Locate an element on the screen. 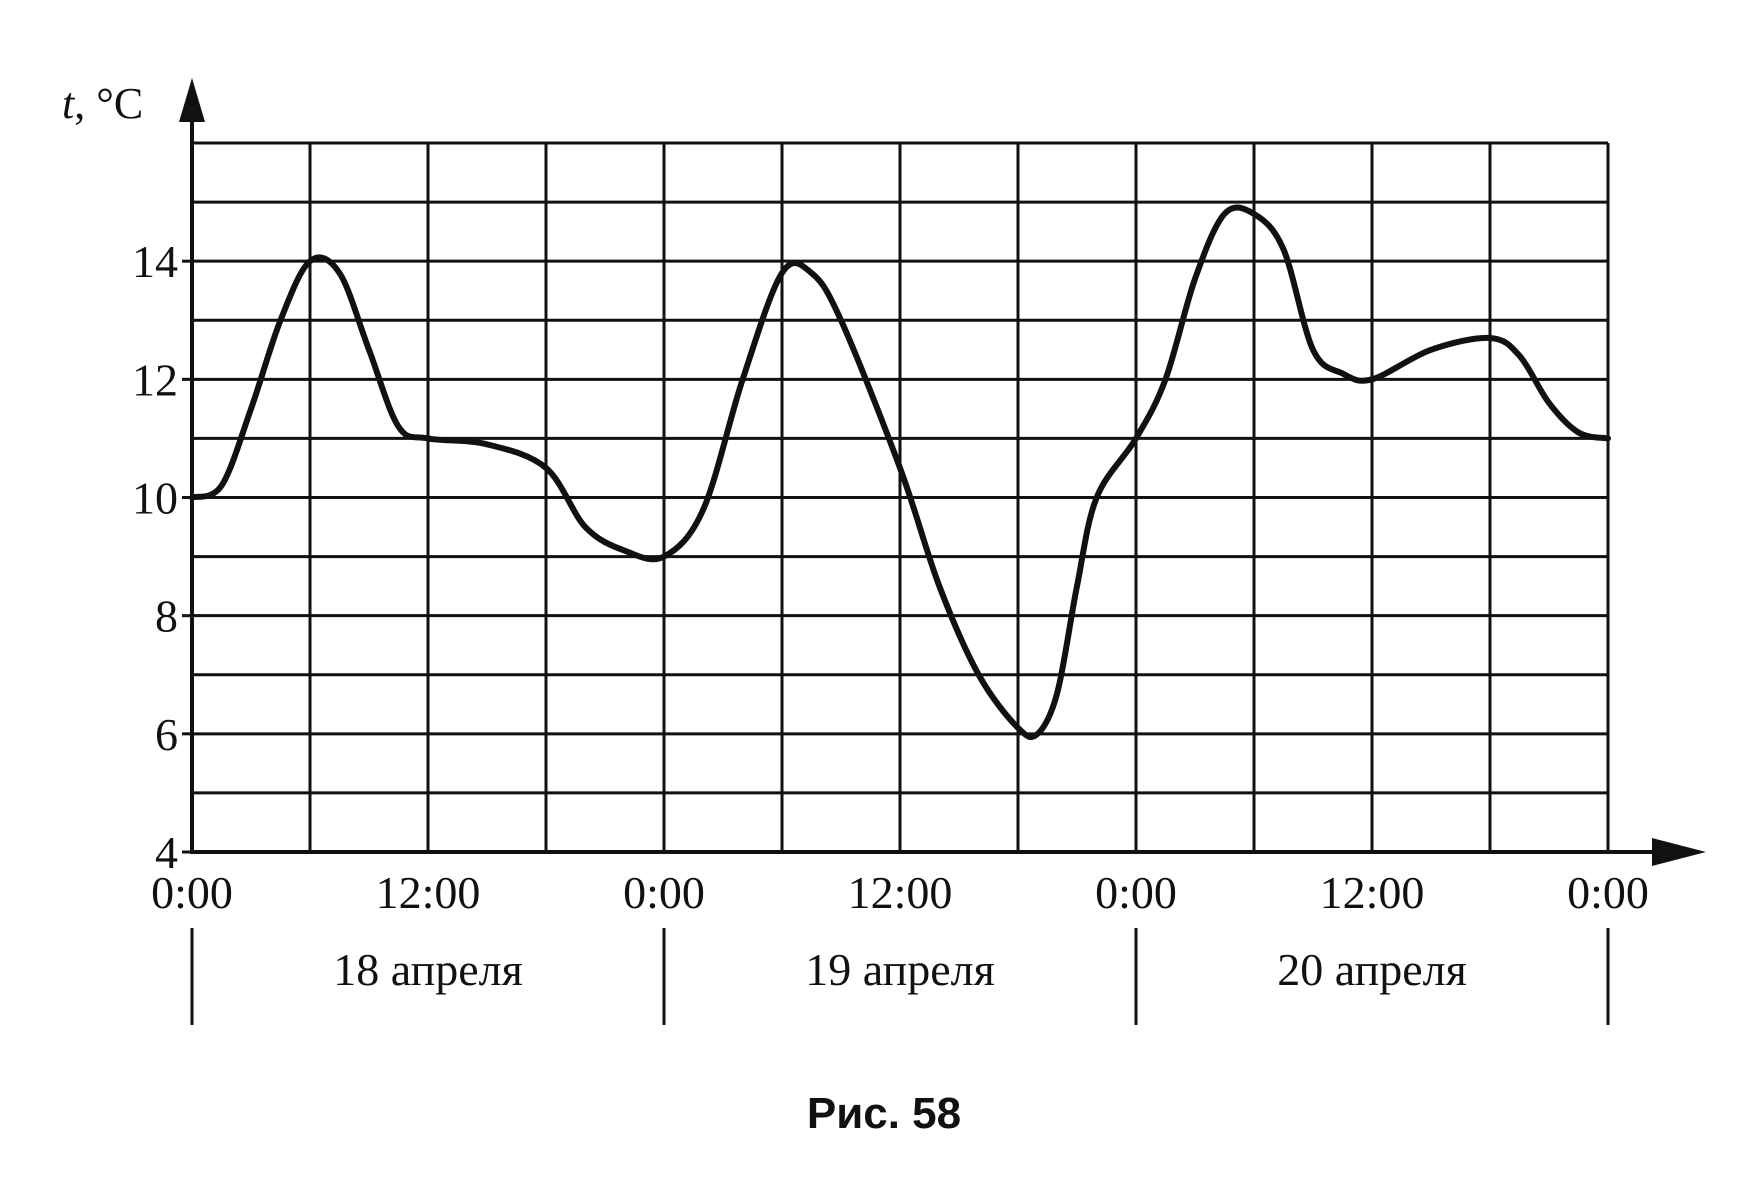 This screenshot has width=1764, height=1188. day-label: 19 апреля is located at coordinates (899, 969).